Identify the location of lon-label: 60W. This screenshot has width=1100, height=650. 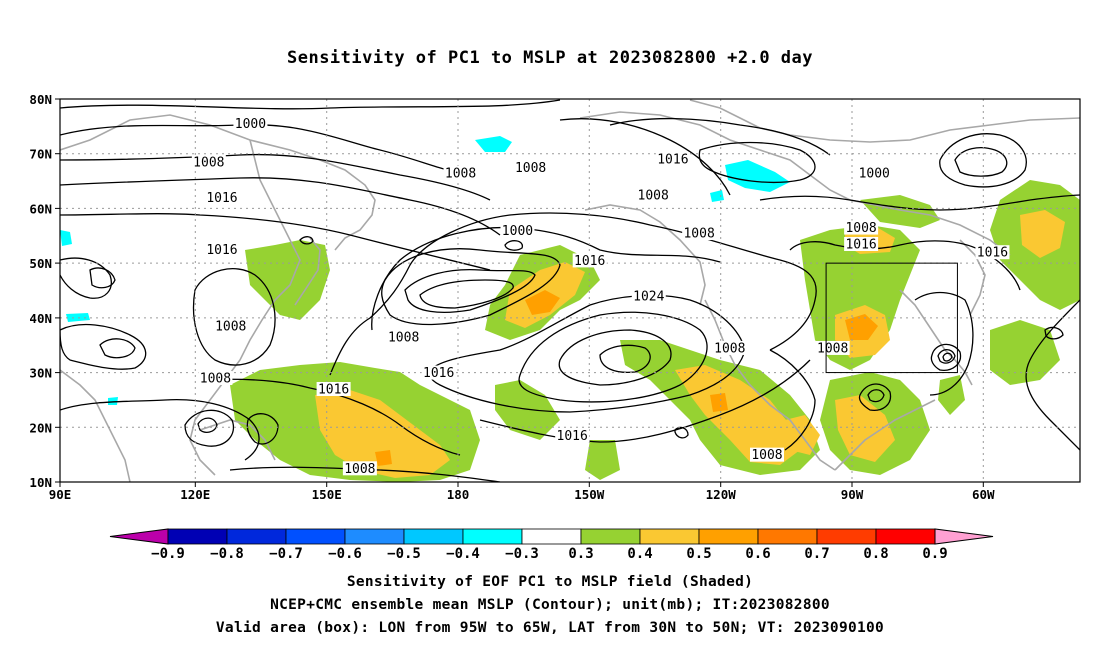
(983, 494).